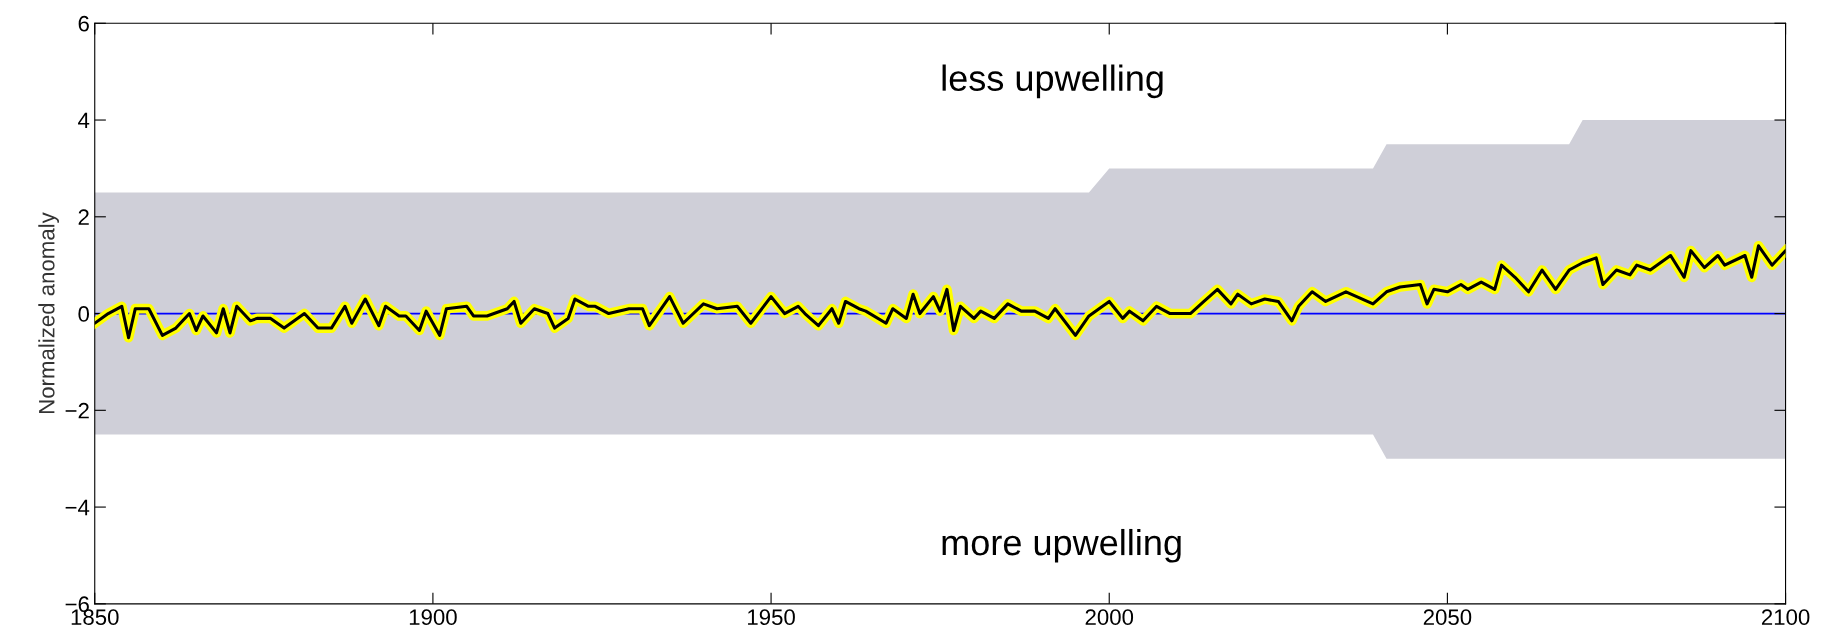 The image size is (1822, 629). What do you see at coordinates (77, 410) in the screenshot?
I see `y-tick-label: −2` at bounding box center [77, 410].